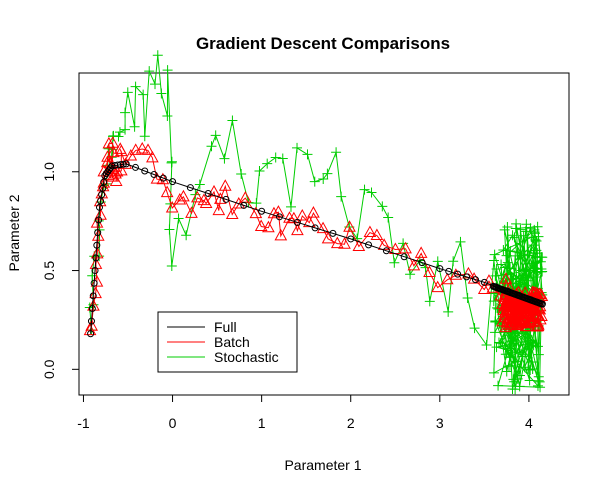  I want to click on legend-label-full: Full, so click(225, 327).